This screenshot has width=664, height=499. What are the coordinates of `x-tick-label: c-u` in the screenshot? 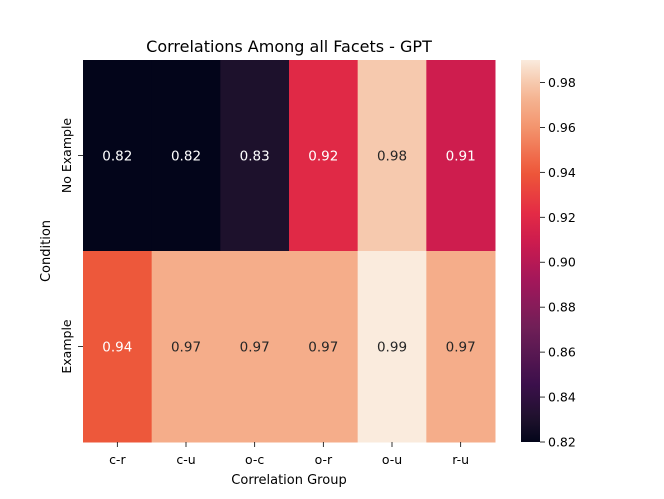 It's located at (185, 459).